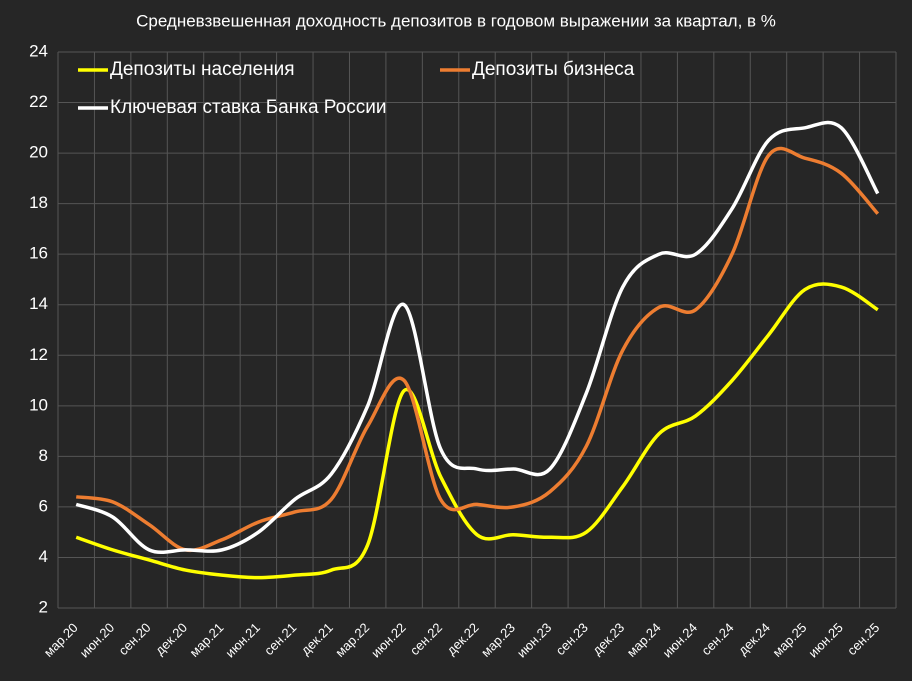 Image resolution: width=912 pixels, height=681 pixels. I want to click on y-tick-label: 20, so click(38, 152).